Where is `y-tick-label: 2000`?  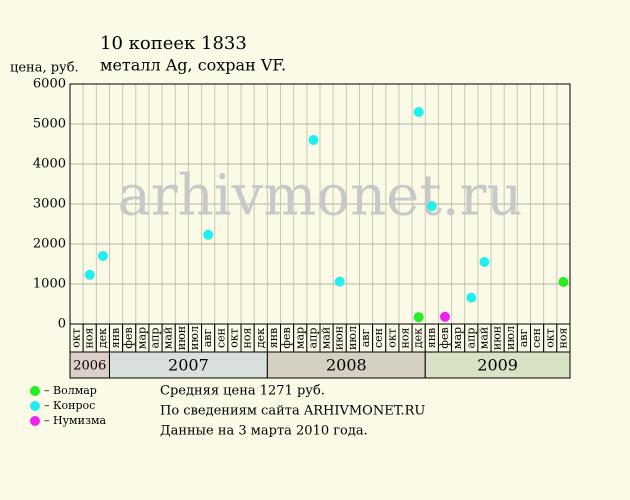
y-tick-label: 2000 is located at coordinates (49, 244).